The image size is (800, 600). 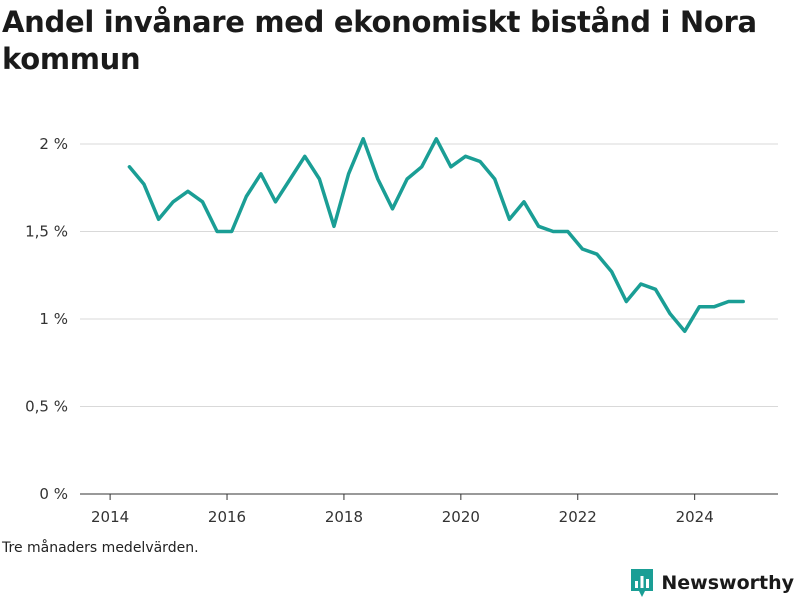 I want to click on x-tick-label: 2022, so click(x=578, y=517).